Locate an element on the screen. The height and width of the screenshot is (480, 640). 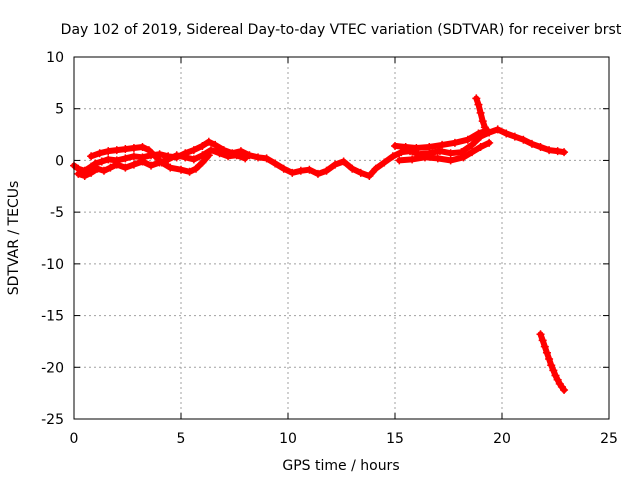
x-axis-label: GPS time / hours is located at coordinates (340, 466).